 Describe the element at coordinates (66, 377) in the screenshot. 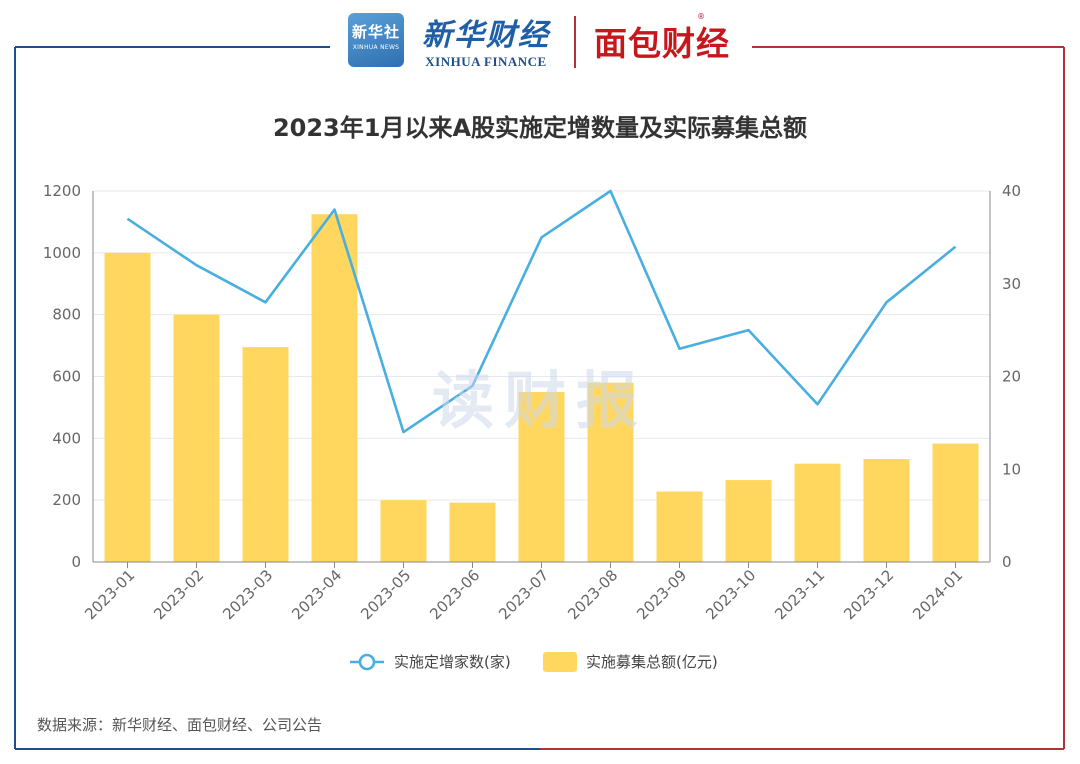

I see `left-axis-tick-label: 600` at that location.